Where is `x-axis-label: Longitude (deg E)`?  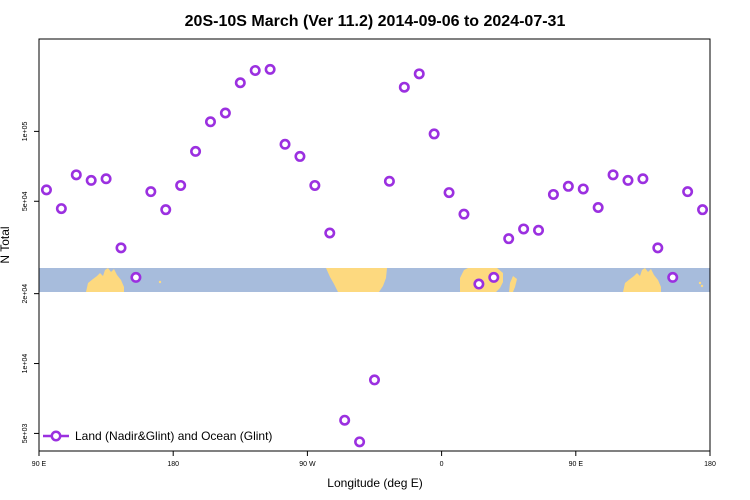
x-axis-label: Longitude (deg E) is located at coordinates (374, 483).